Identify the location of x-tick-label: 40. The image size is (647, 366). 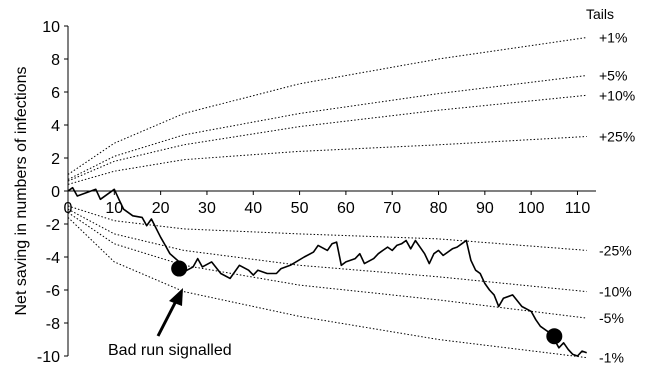
(253, 208).